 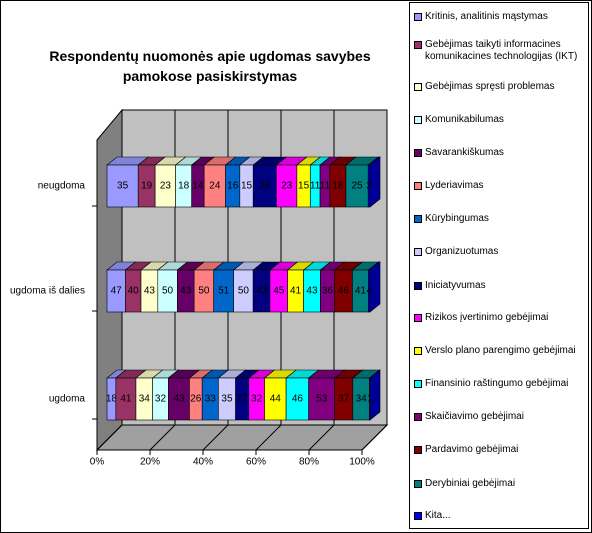 I want to click on legend-item: Finansinio raštingumo gebėjimai, so click(x=501, y=384).